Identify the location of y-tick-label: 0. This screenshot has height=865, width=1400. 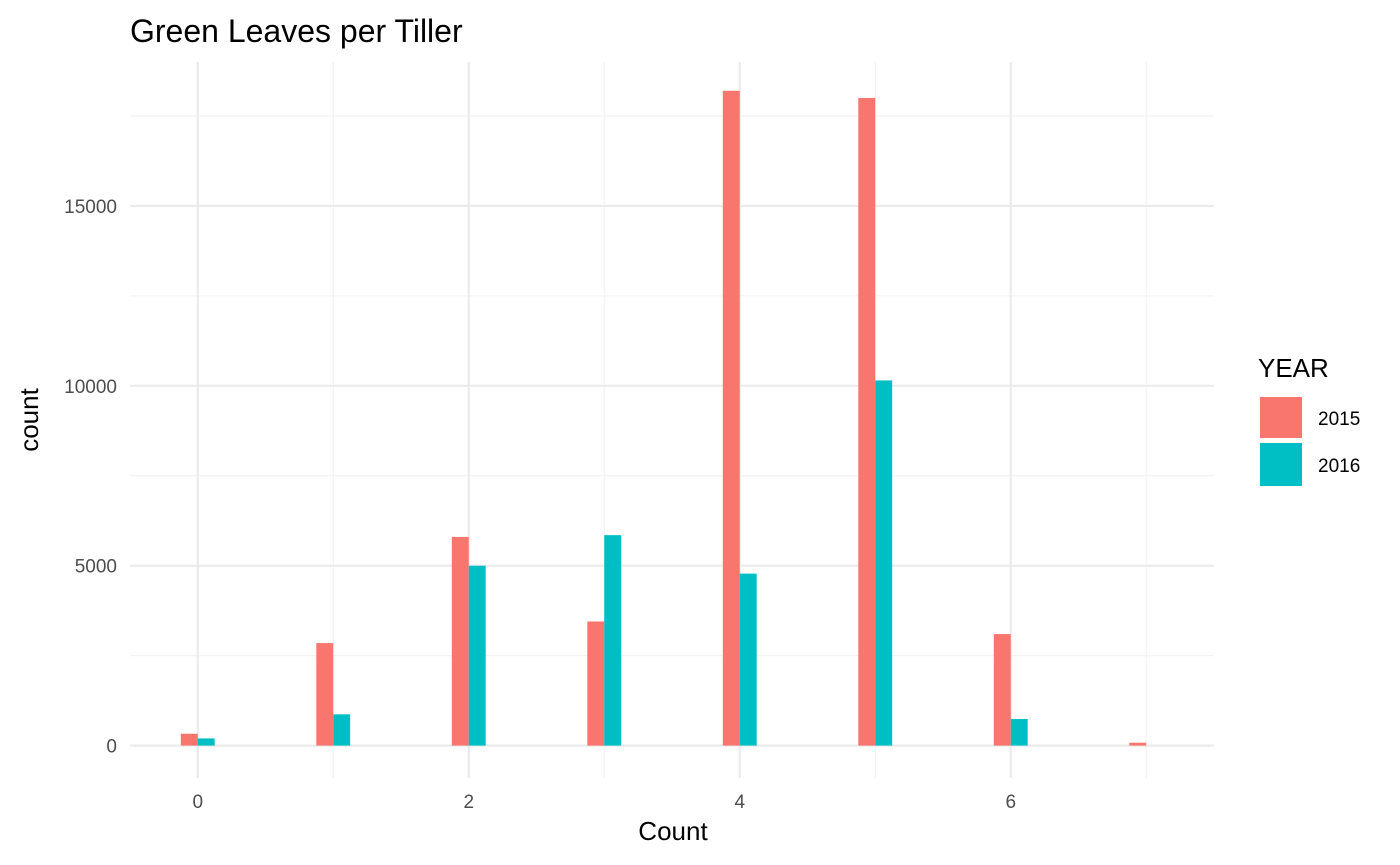
(111, 747).